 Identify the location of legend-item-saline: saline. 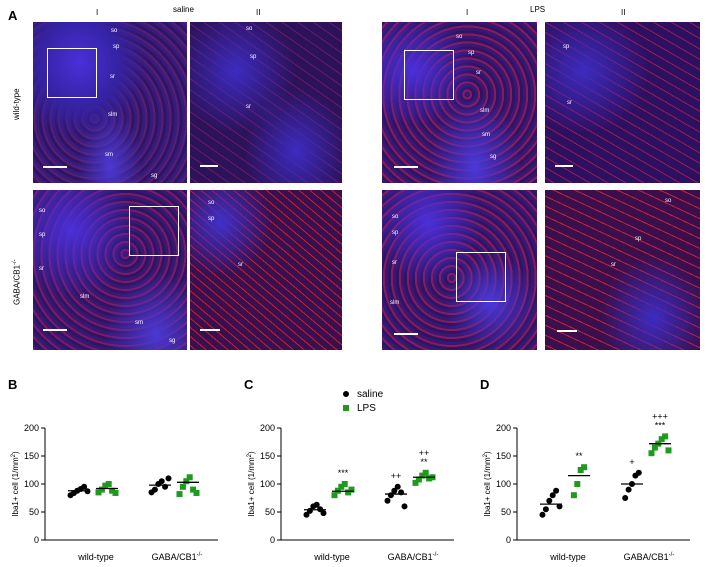
(363, 396).